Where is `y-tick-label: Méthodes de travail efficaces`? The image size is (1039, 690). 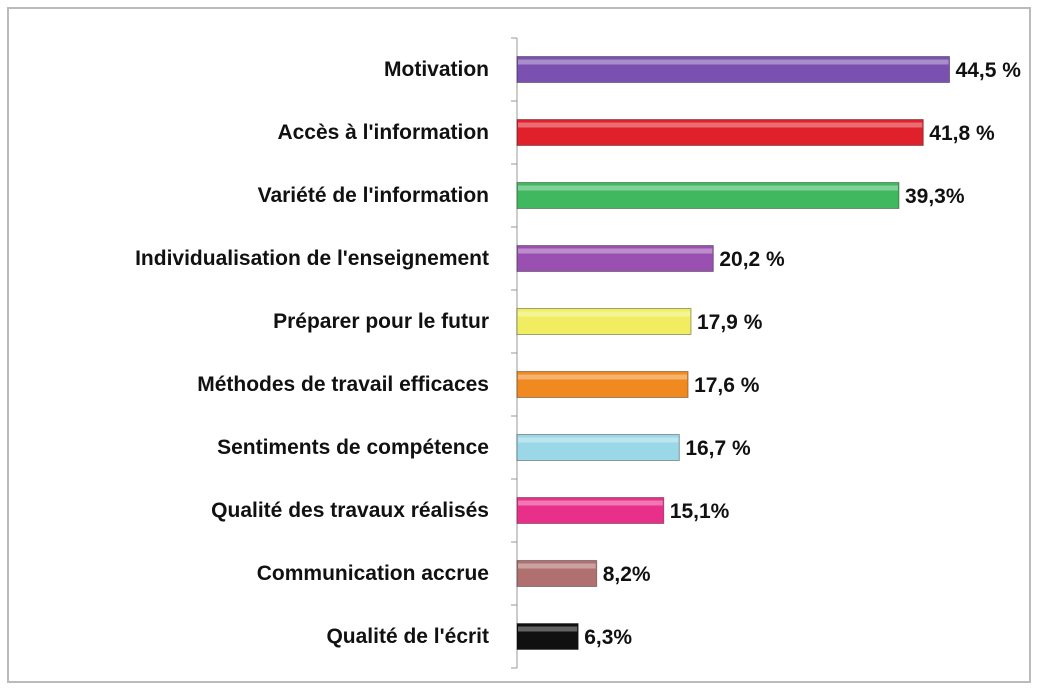 y-tick-label: Méthodes de travail efficaces is located at coordinates (343, 384).